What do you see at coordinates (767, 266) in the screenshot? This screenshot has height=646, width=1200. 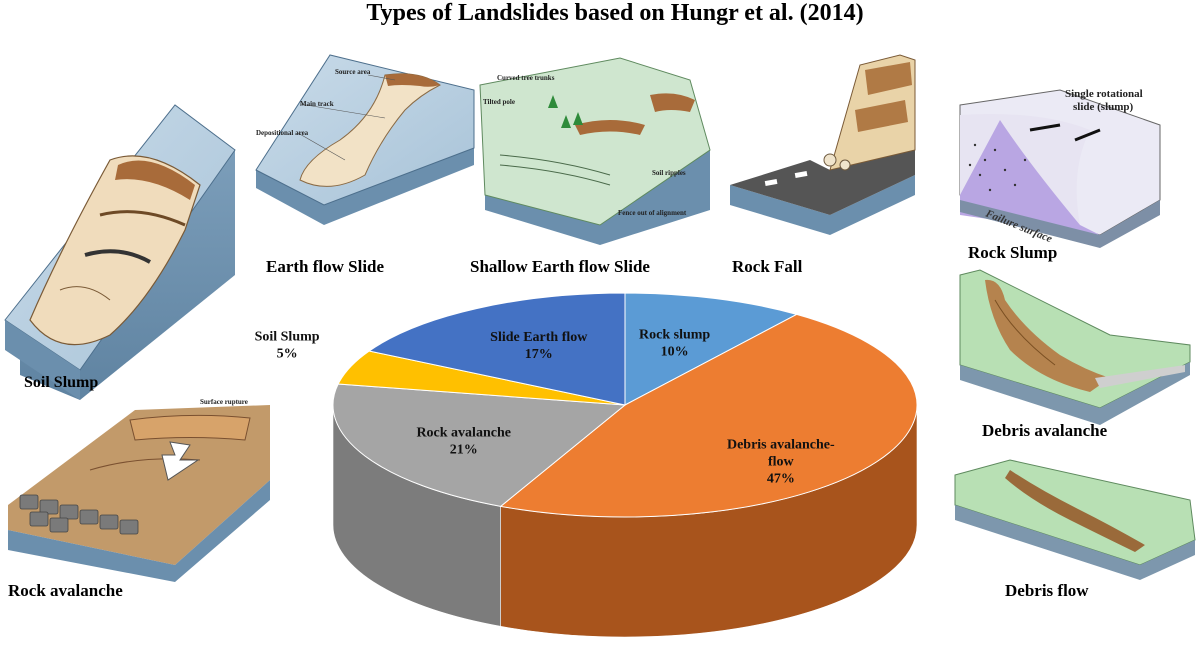 I see `rock-fall-caption: Rock Fall` at bounding box center [767, 266].